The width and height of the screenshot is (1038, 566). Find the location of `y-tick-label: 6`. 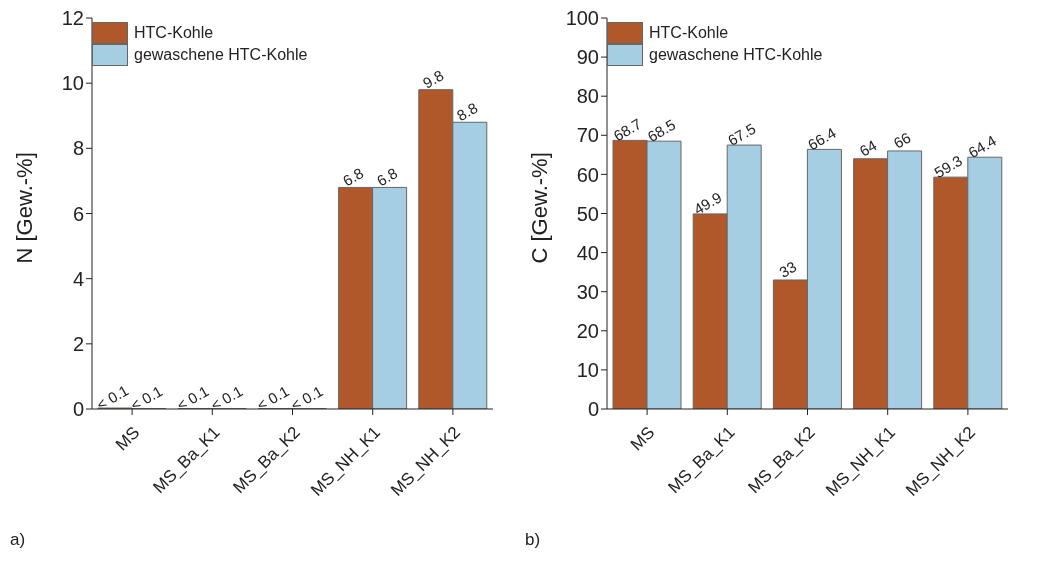

y-tick-label: 6 is located at coordinates (78, 213).